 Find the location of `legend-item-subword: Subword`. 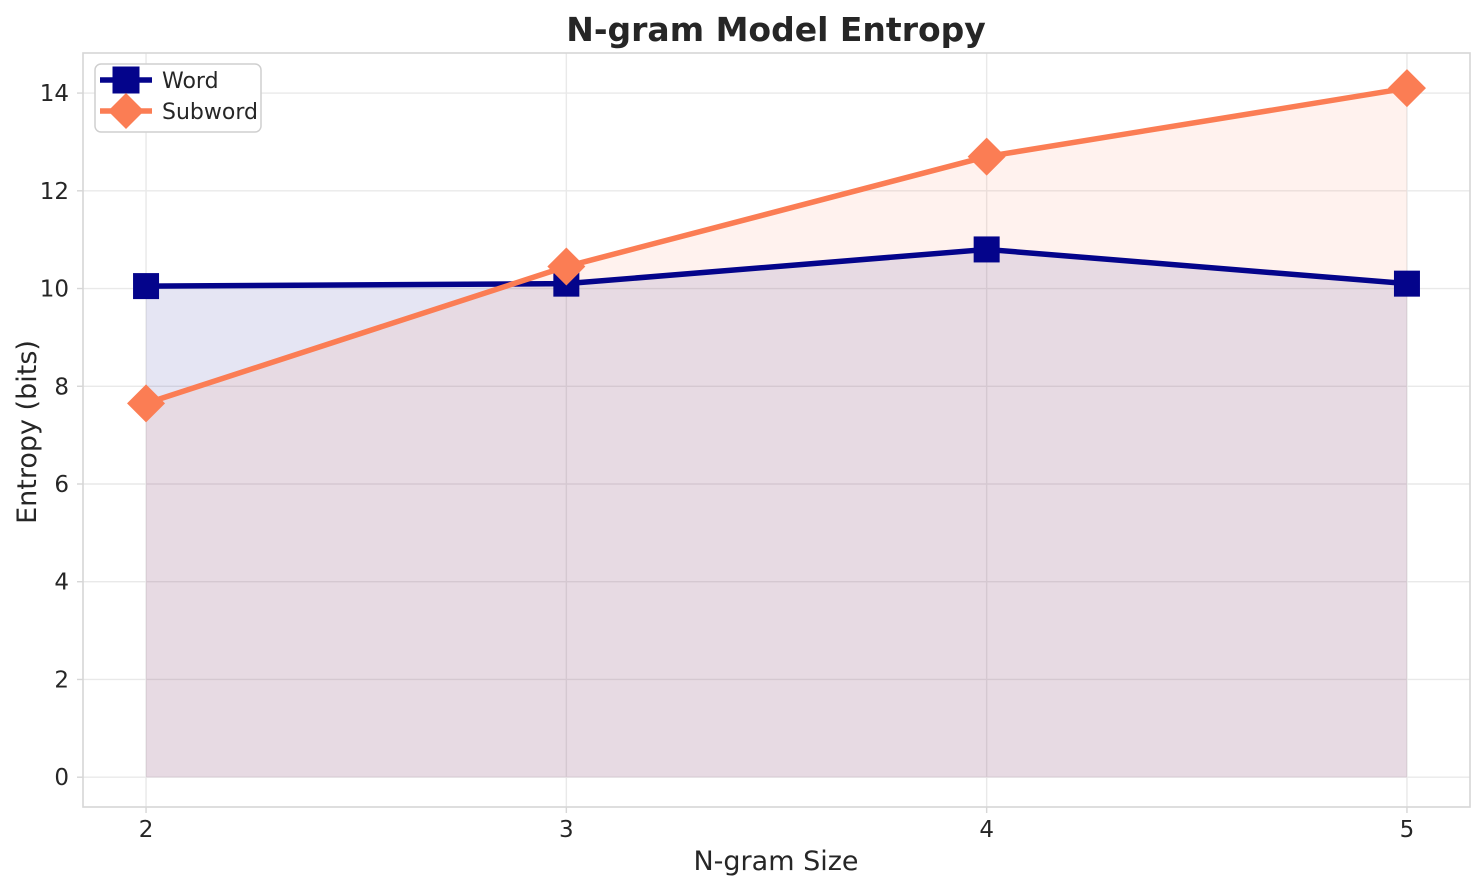

legend-item-subword: Subword is located at coordinates (179, 111).